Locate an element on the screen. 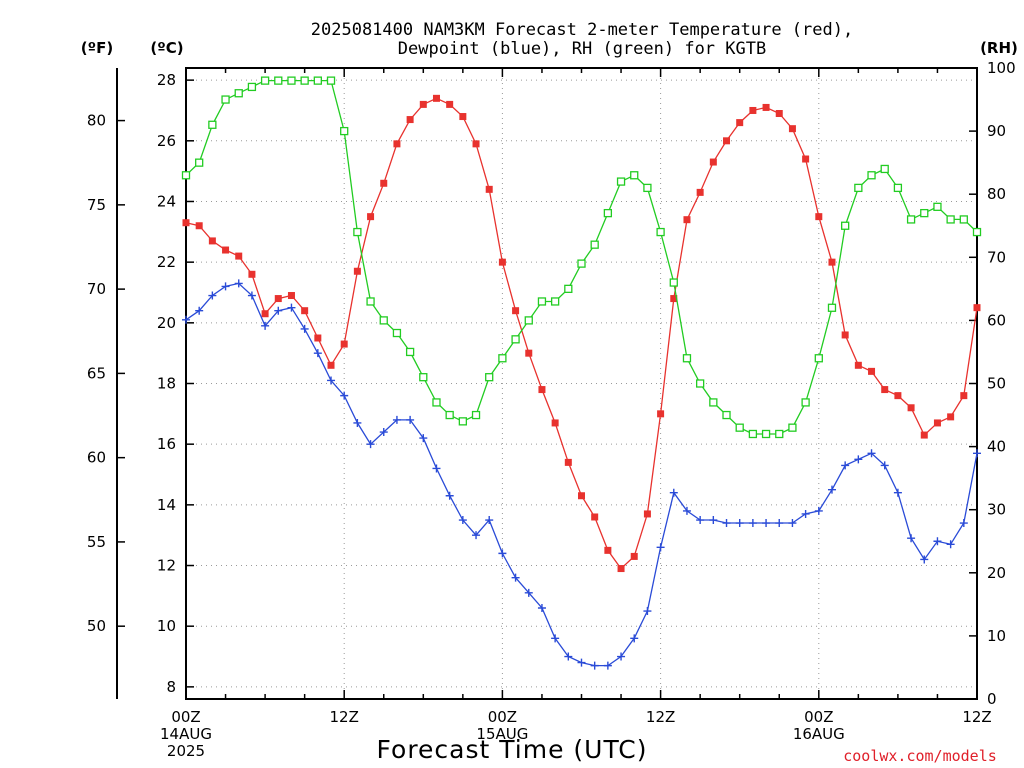  unit-rh: (RH) is located at coordinates (999, 48).